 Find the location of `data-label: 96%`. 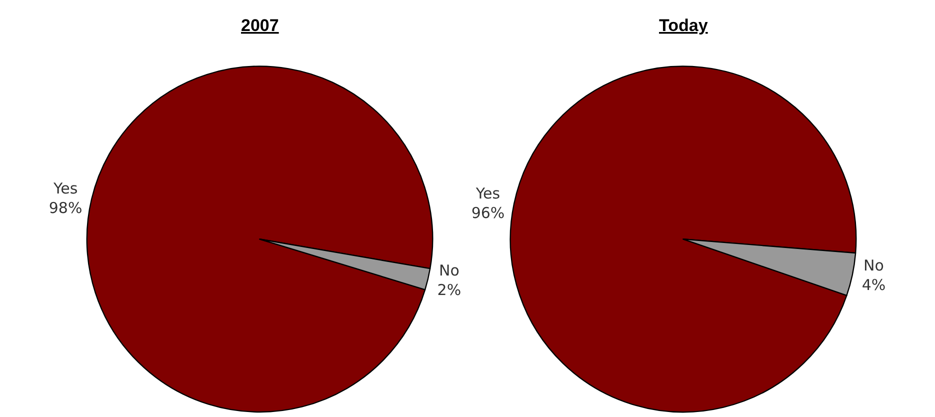

data-label: 96% is located at coordinates (488, 213).